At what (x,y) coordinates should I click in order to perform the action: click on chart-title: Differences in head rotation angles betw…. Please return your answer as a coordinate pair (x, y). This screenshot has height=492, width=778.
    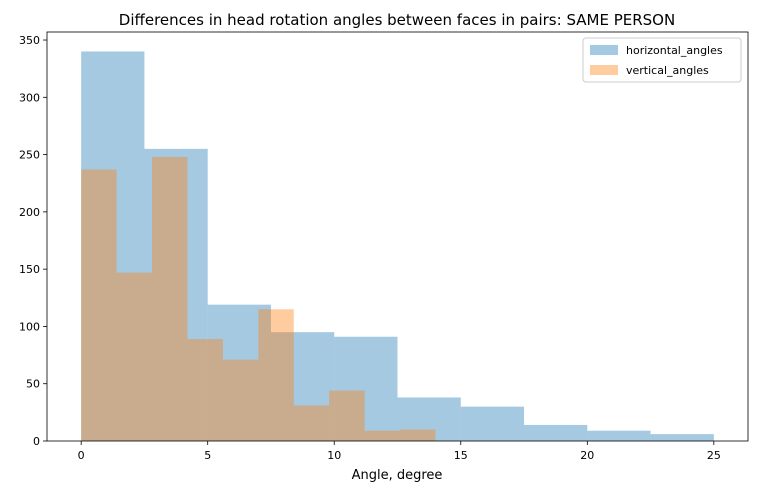
    Looking at the image, I should click on (397, 20).